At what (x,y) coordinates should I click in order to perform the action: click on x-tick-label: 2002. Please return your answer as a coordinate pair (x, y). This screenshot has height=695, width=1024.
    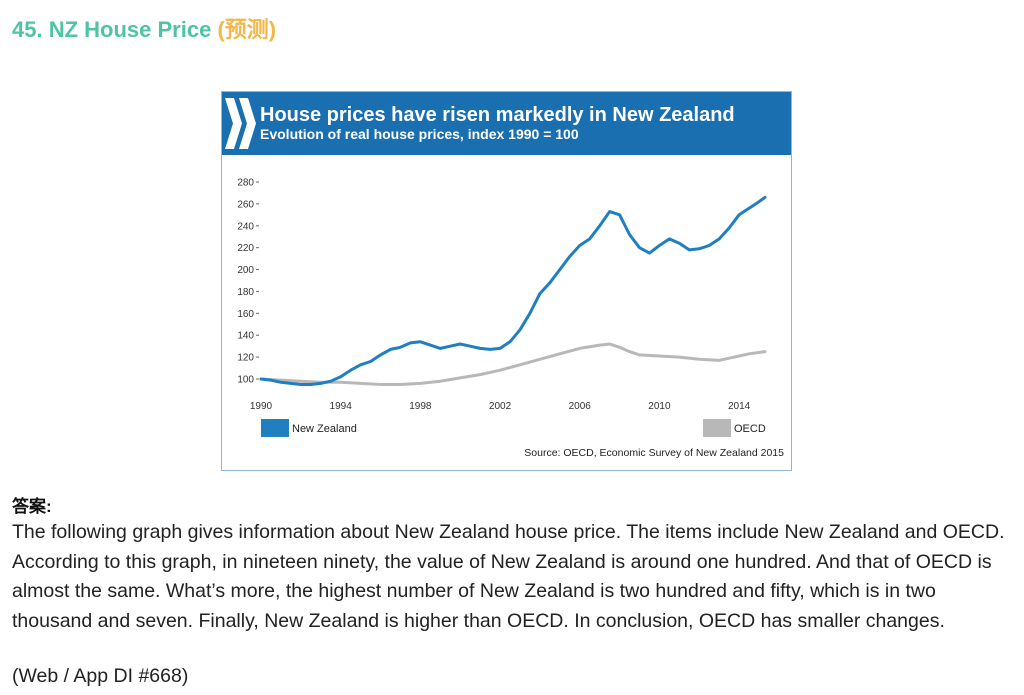
    Looking at the image, I should click on (500, 406).